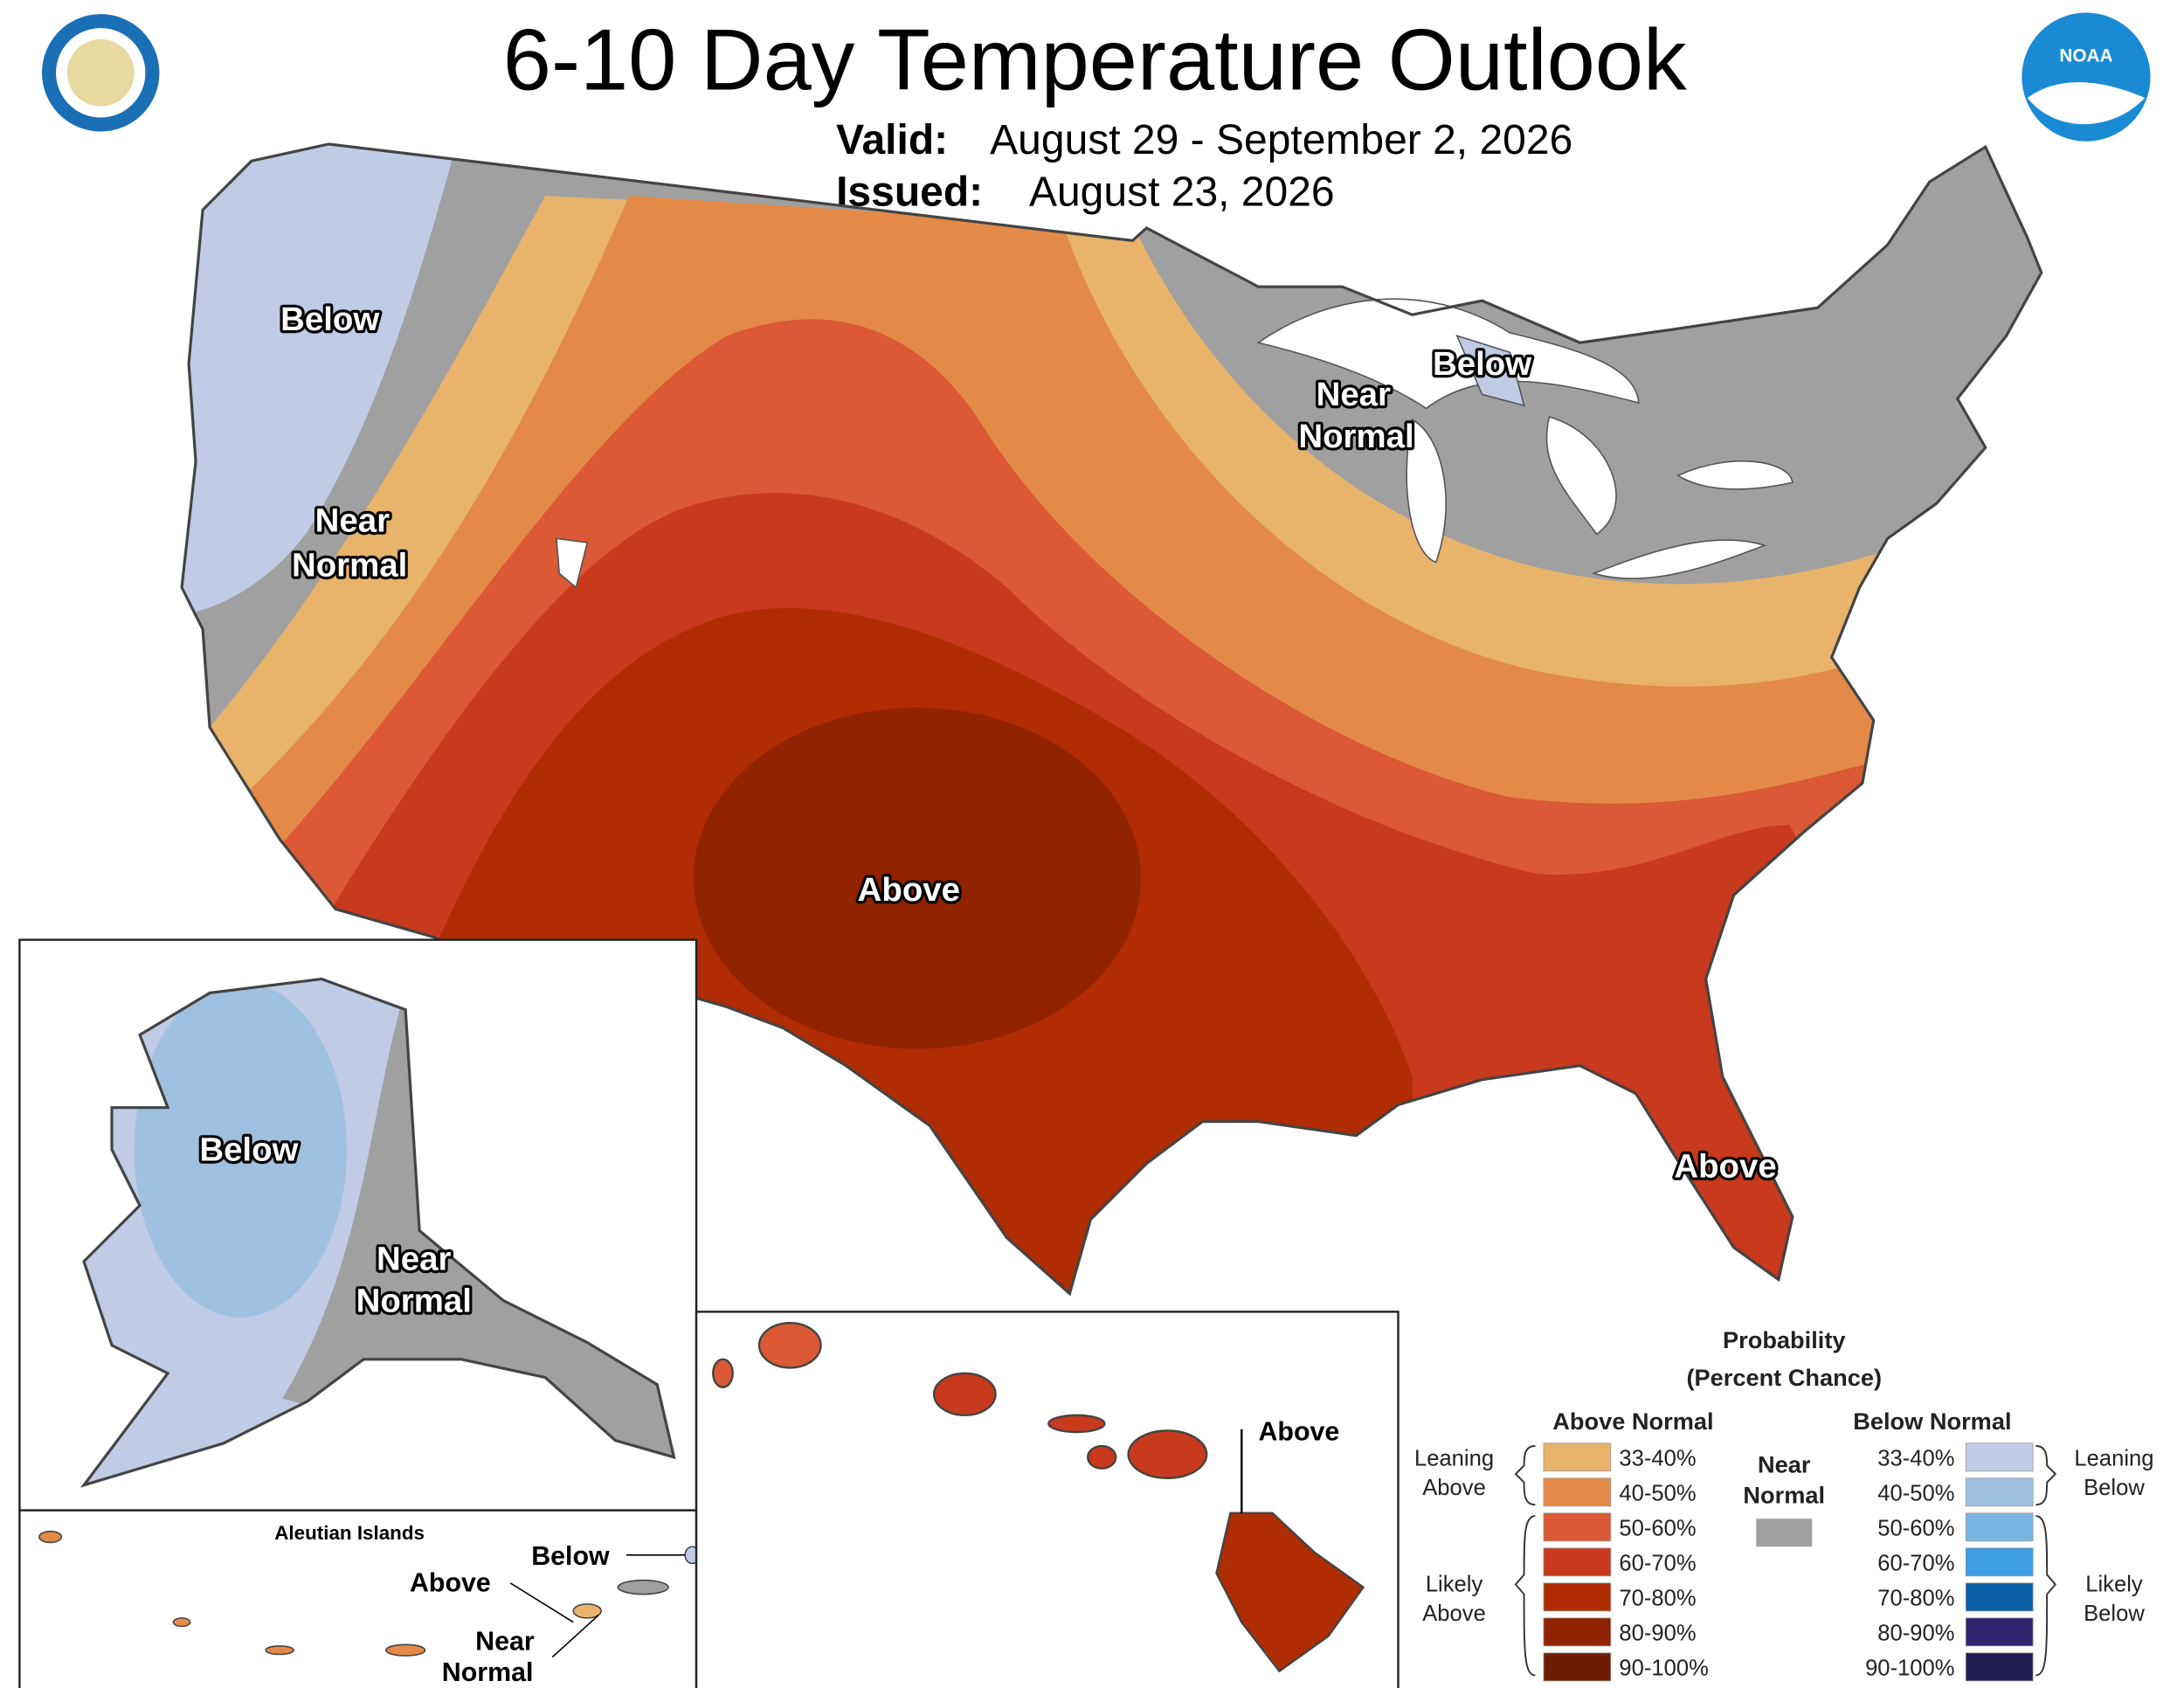  I want to click on great-lakes, so click(1175, 443).